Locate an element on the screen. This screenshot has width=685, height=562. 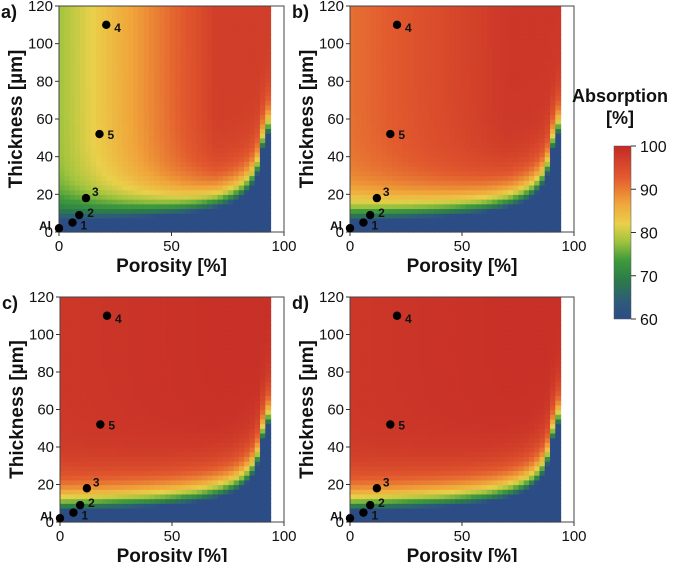
y-tick-label: 80 is located at coordinates (44, 81).